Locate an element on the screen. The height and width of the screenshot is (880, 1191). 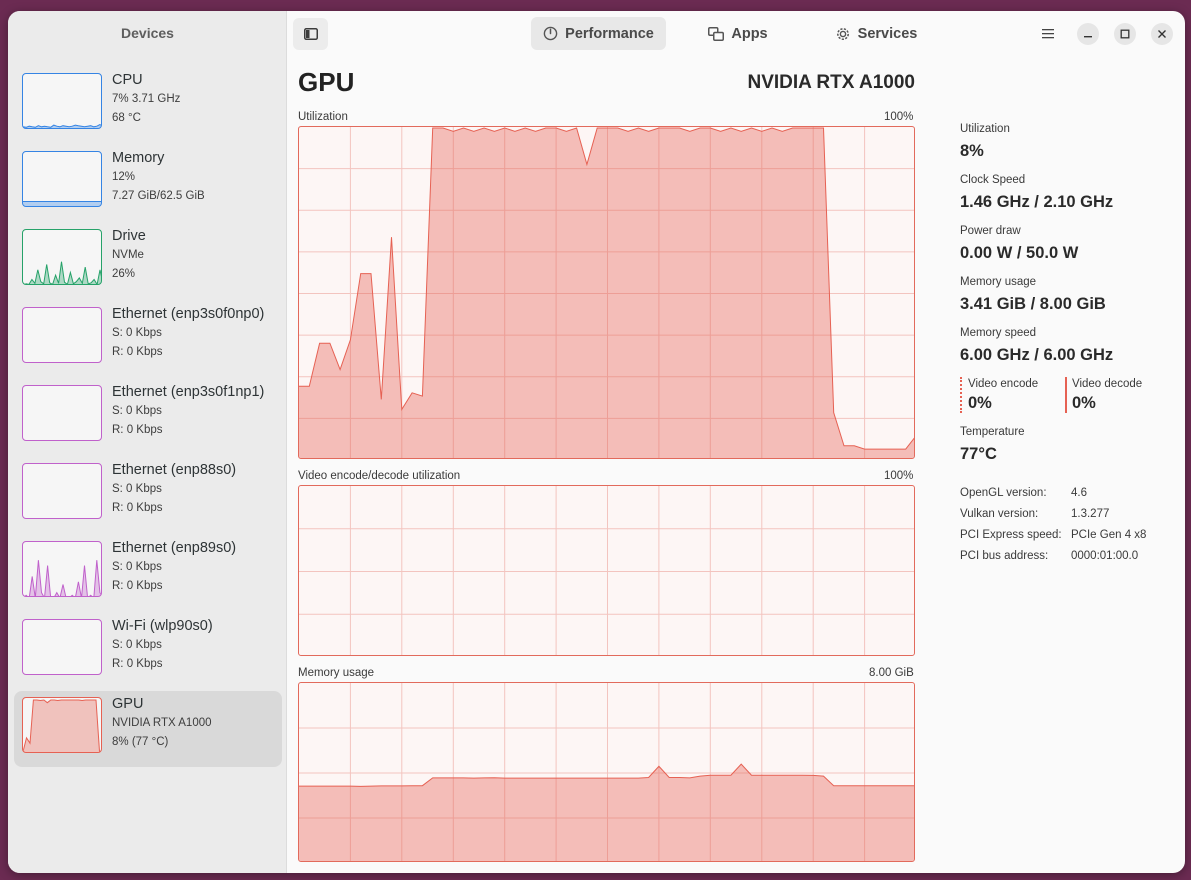
graph-label: Memory usage is located at coordinates (336, 673).